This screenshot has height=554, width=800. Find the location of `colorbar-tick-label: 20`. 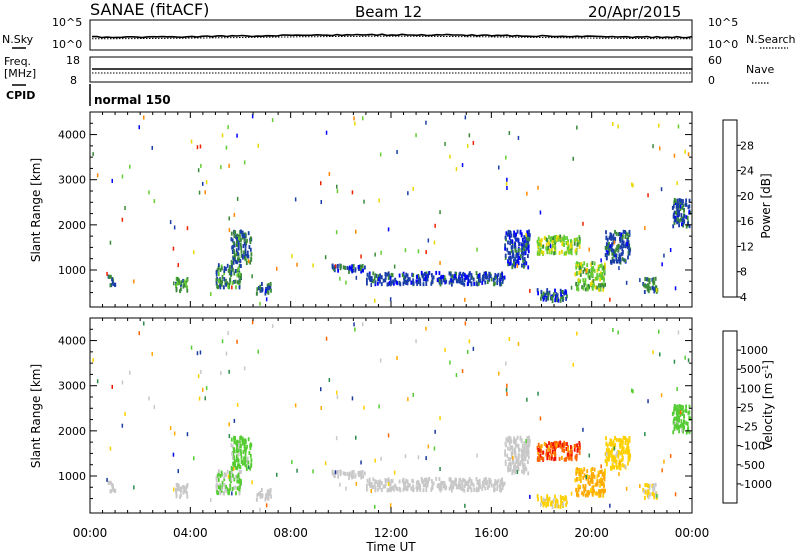

colorbar-tick-label: 20 is located at coordinates (747, 196).